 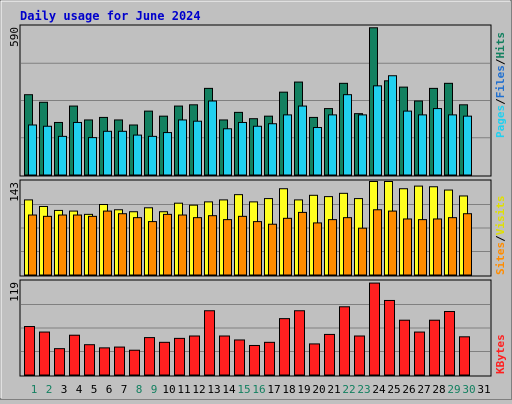 What do you see at coordinates (243, 389) in the screenshot?
I see `day-label-15: 15` at bounding box center [243, 389].